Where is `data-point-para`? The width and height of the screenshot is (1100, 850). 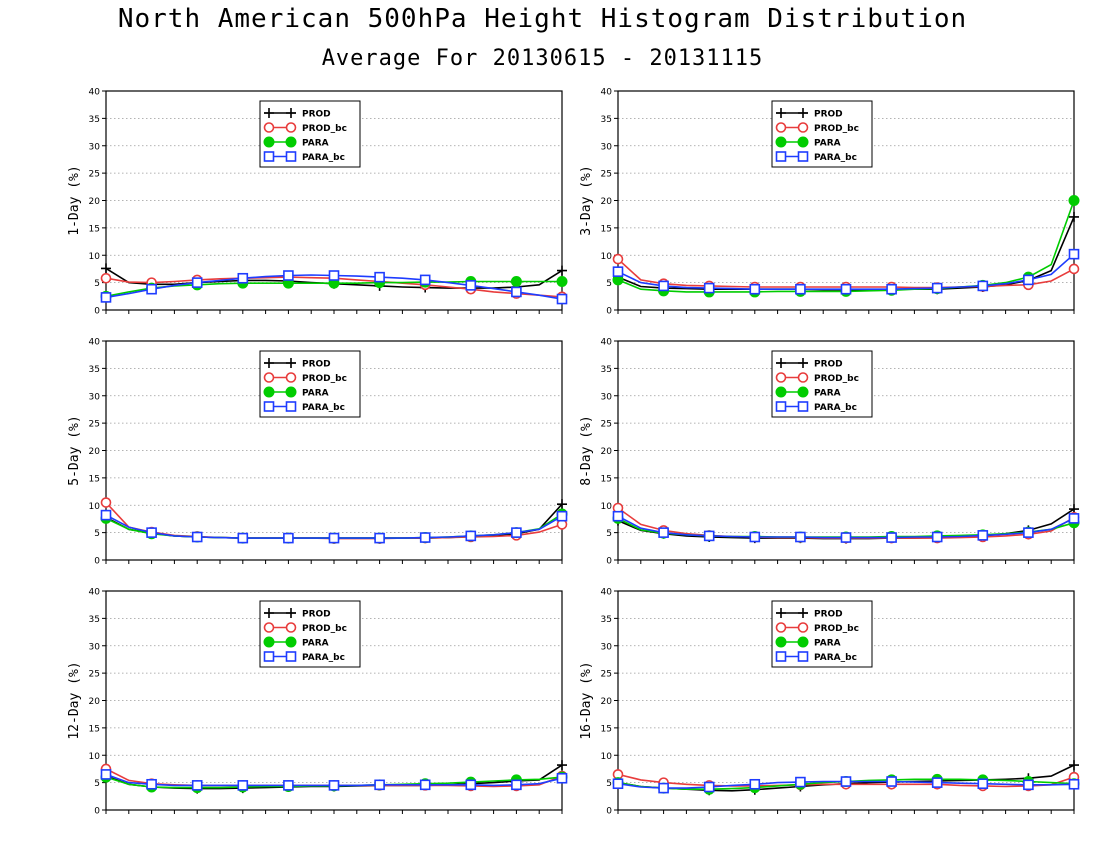
data-point-para is located at coordinates (1074, 200).